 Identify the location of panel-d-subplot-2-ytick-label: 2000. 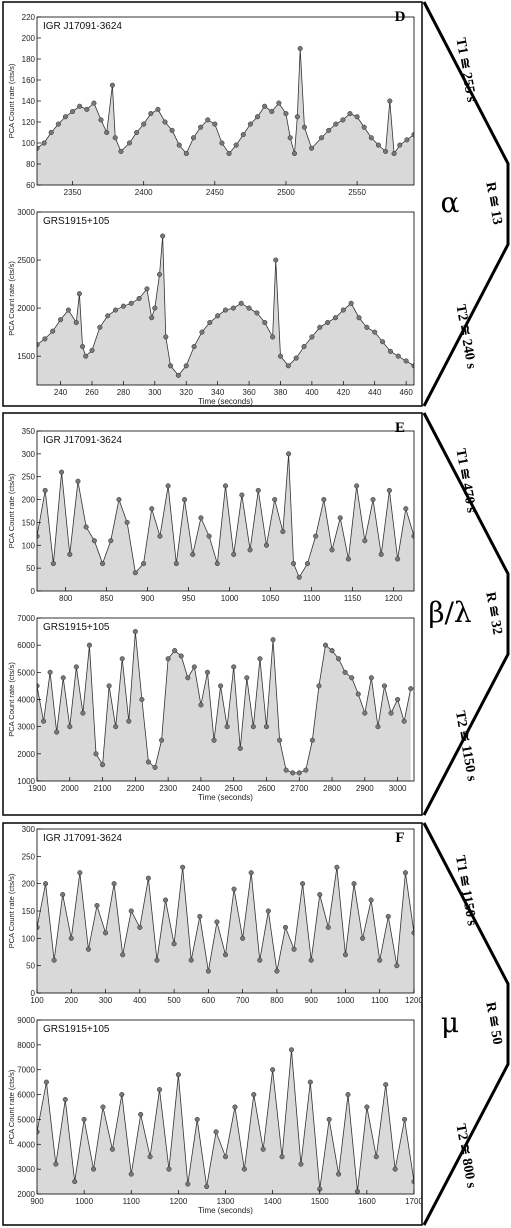
(26, 308).